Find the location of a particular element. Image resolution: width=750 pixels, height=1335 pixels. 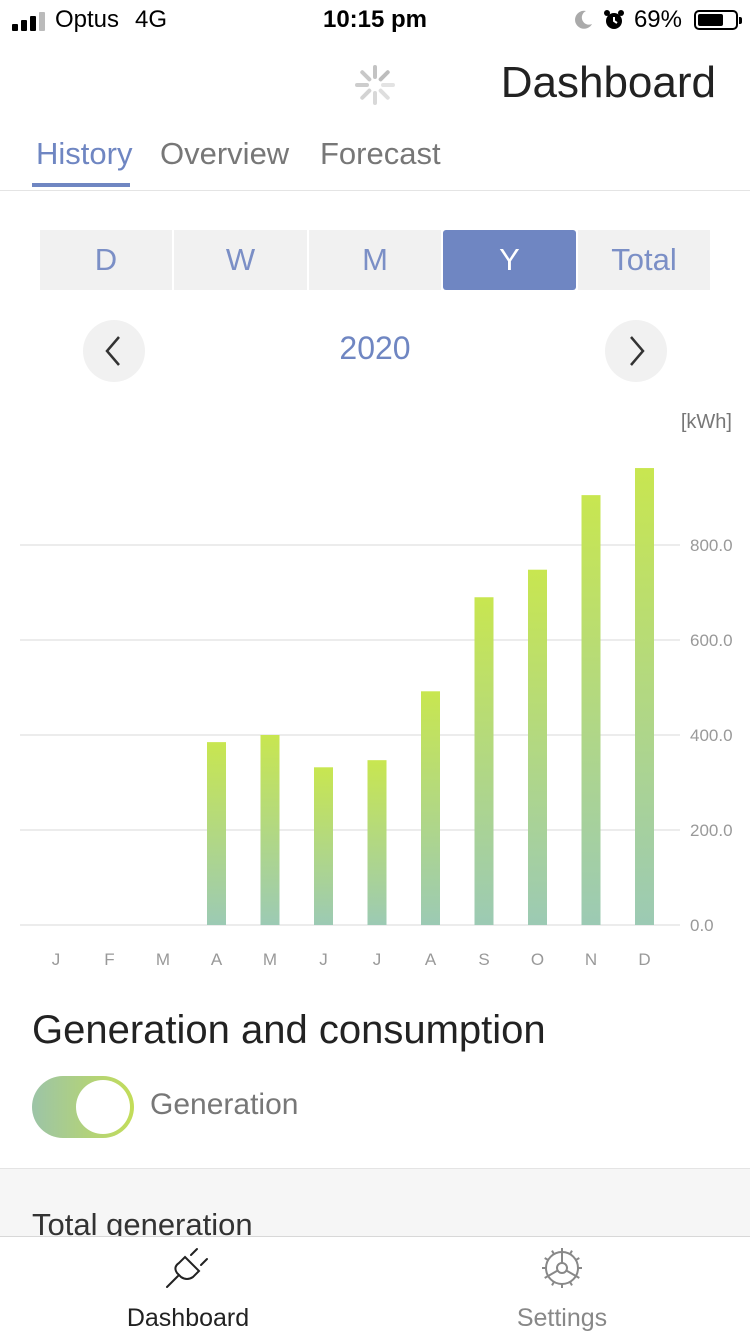

period-total-button: Total is located at coordinates (644, 260).